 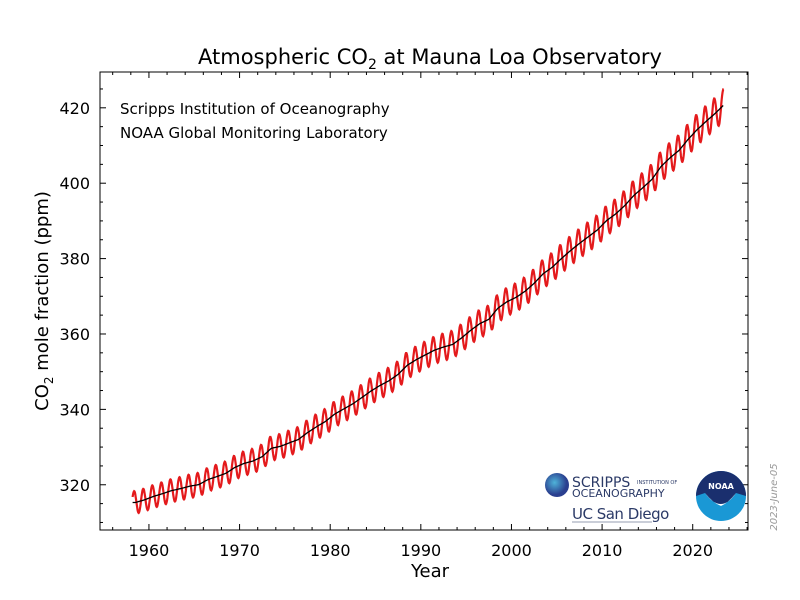 What do you see at coordinates (74, 409) in the screenshot?
I see `y-tick-label: 340` at bounding box center [74, 409].